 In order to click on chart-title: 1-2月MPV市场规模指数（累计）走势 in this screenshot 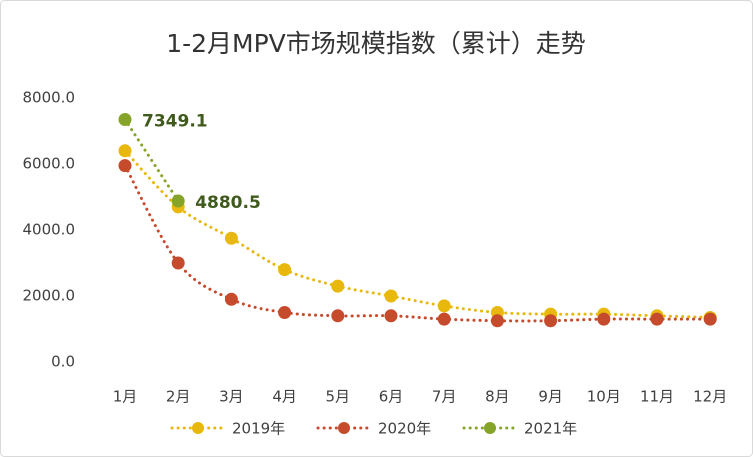, I will do `click(376, 43)`.